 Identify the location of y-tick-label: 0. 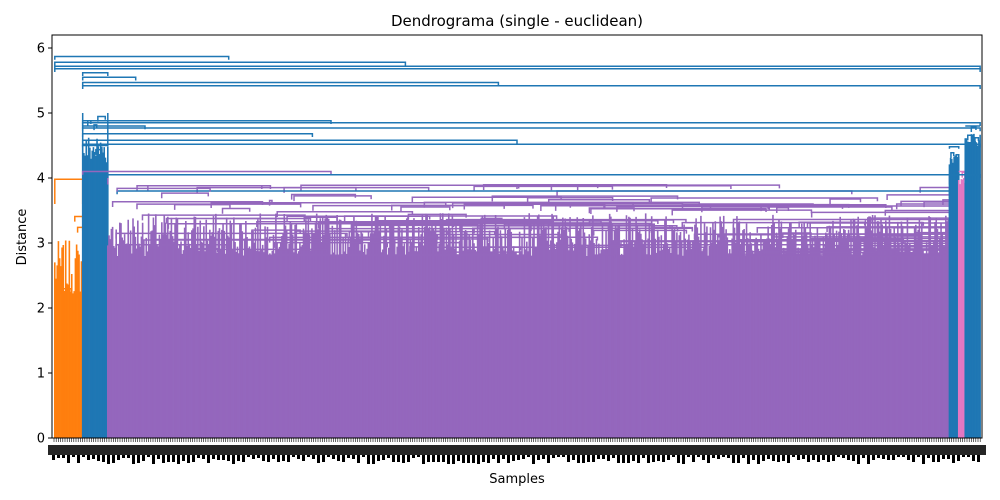
(41, 439).